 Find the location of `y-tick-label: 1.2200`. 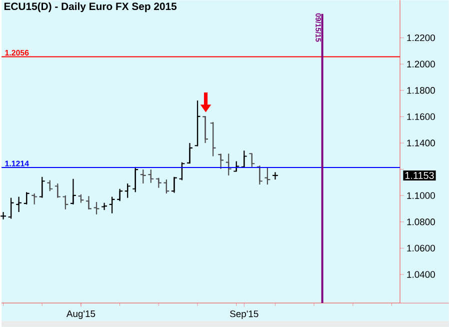

y-tick-label: 1.2200 is located at coordinates (421, 38).